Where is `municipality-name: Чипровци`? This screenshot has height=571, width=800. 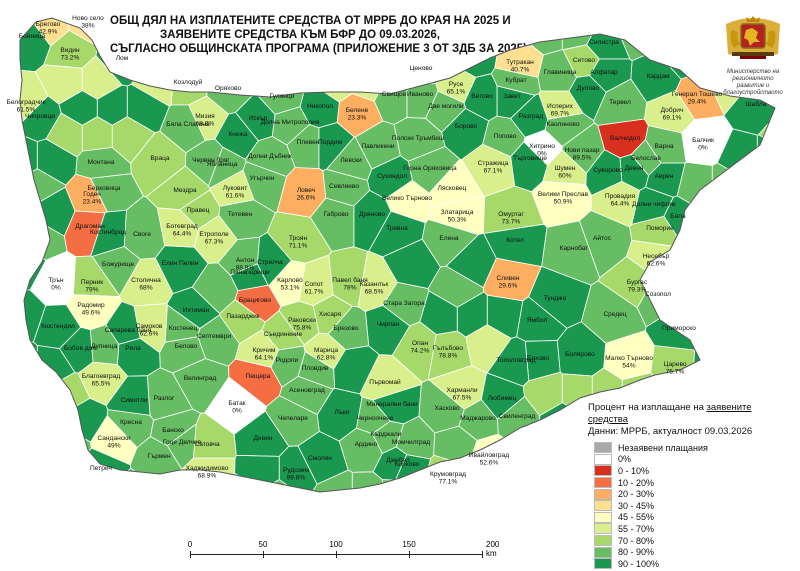
municipality-name: Чипровци is located at coordinates (40, 116).